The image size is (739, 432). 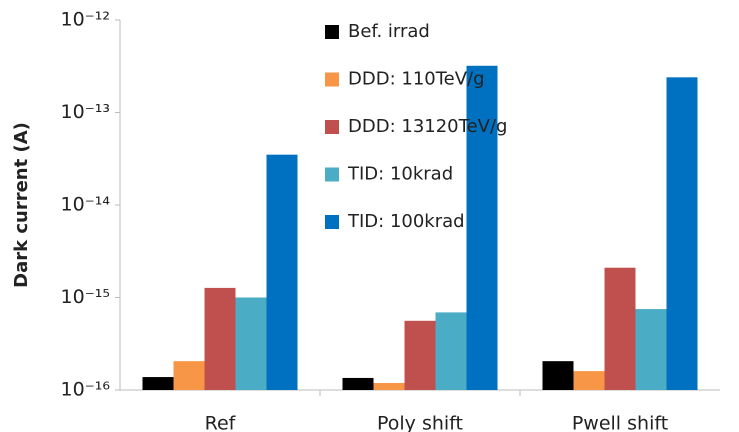 I want to click on y-tick-label: 10⁻¹⁵, so click(x=85, y=297).